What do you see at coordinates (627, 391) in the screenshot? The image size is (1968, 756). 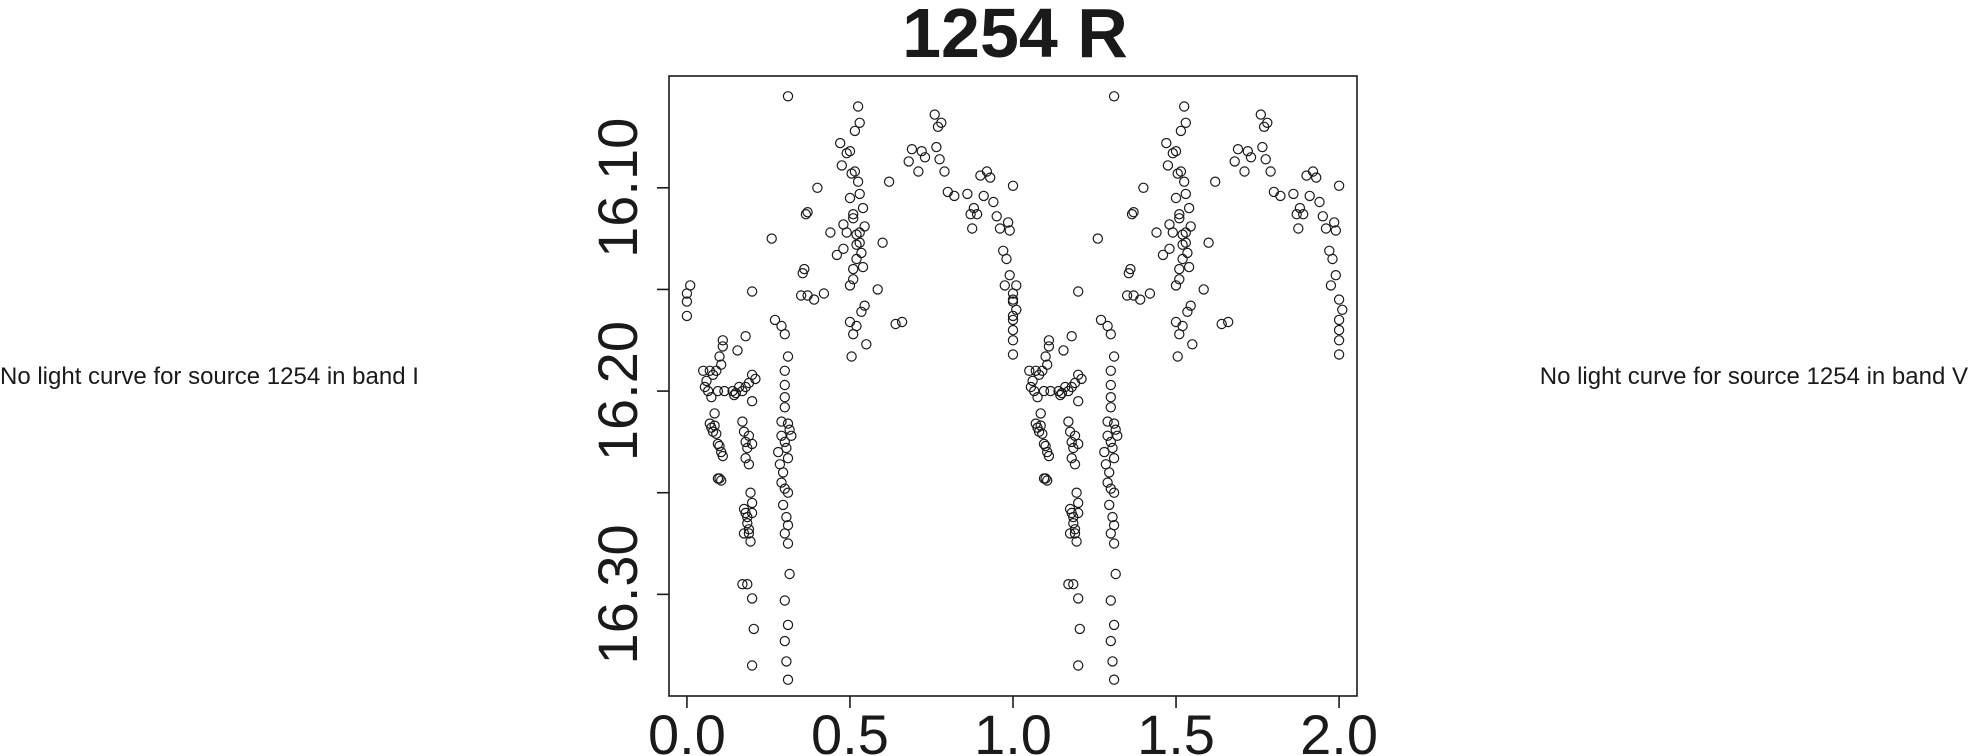 I see `y-axis: 16.30 16.20 16.10` at bounding box center [627, 391].